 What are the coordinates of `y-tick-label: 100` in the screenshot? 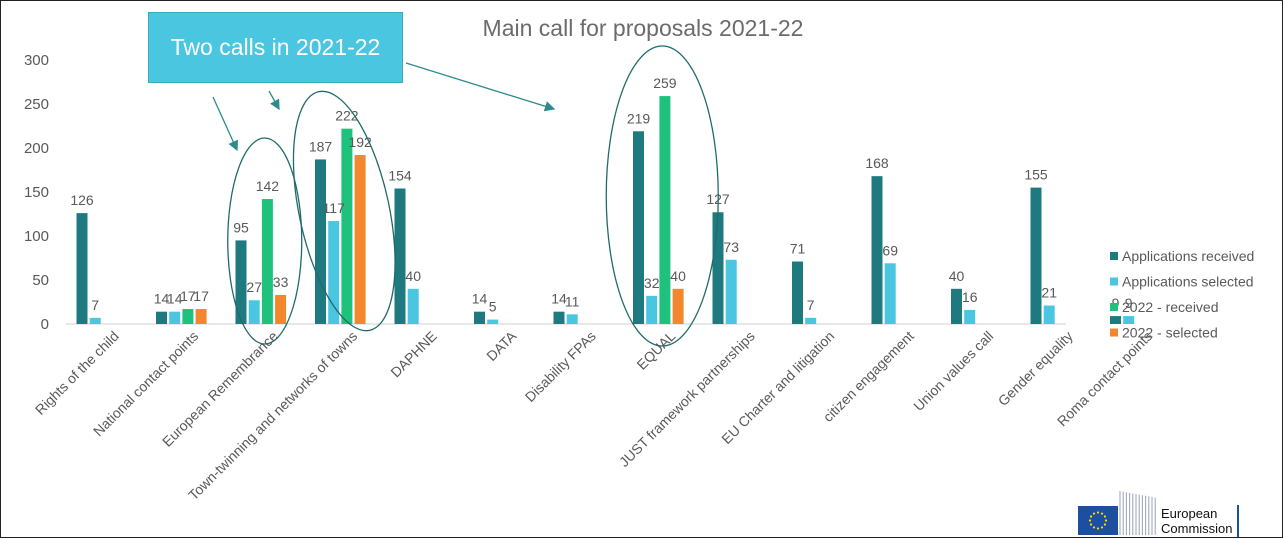 It's located at (36, 236).